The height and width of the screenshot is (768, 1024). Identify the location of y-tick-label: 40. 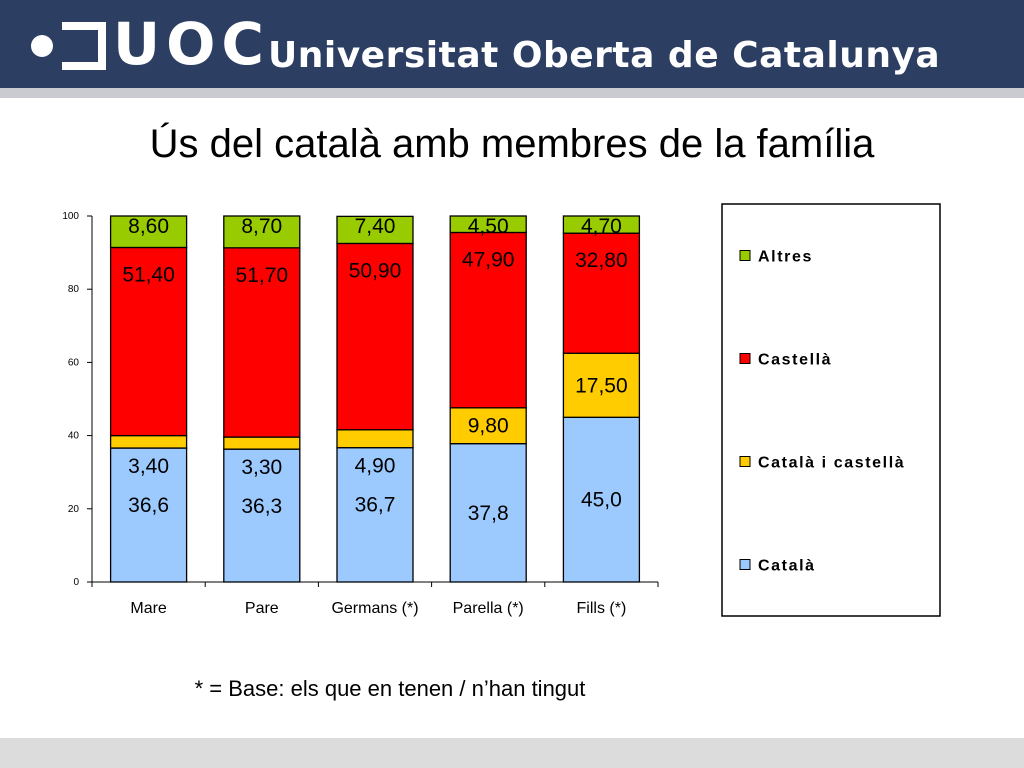
(74, 436).